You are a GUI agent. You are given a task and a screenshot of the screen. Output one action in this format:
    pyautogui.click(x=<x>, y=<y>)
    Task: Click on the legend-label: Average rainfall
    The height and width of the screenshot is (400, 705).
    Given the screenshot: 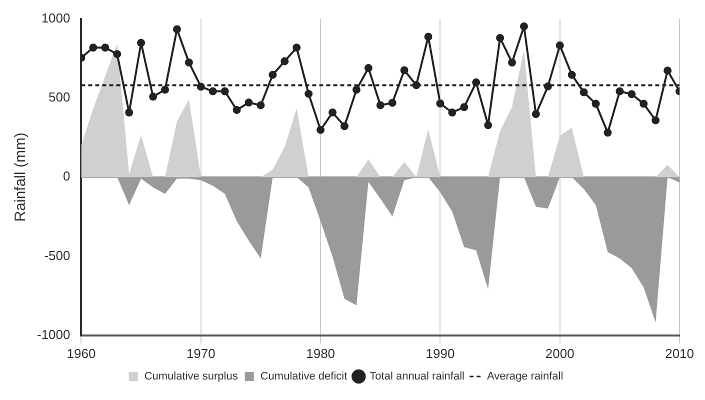 What is the action you would take?
    pyautogui.click(x=525, y=376)
    